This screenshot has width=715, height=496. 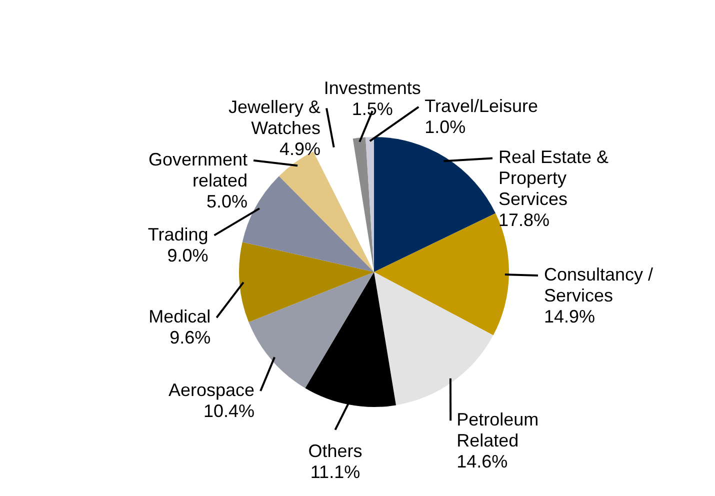 What do you see at coordinates (229, 411) in the screenshot?
I see `data-label: 10.4%` at bounding box center [229, 411].